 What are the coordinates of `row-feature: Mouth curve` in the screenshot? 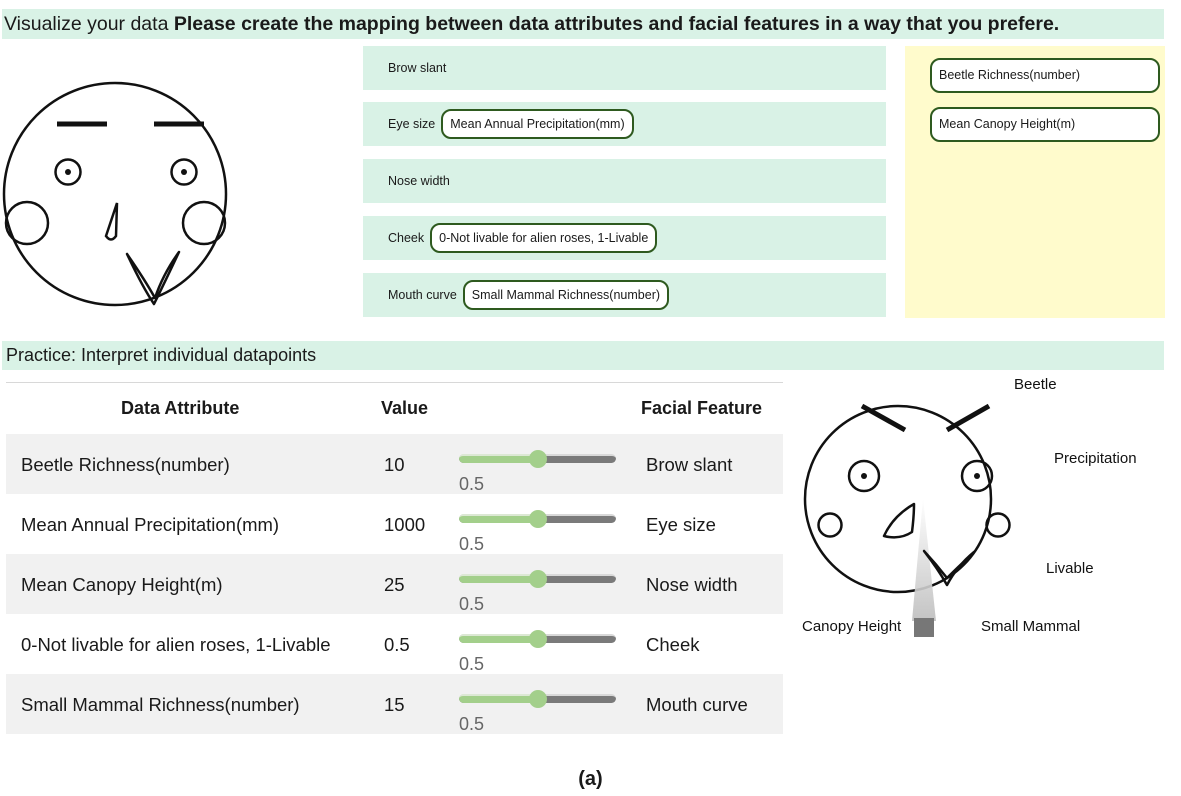 It's located at (697, 704).